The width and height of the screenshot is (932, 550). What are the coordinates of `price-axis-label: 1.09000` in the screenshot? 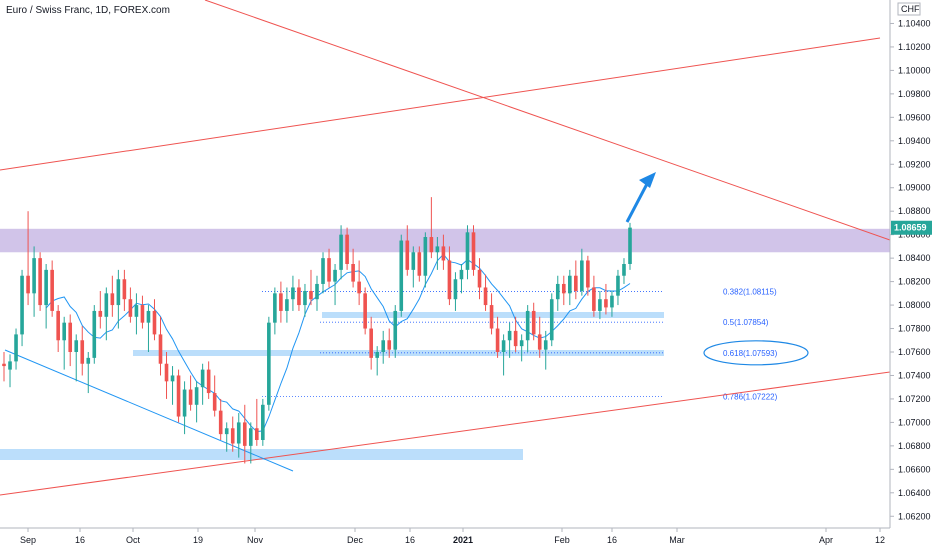 It's located at (914, 188).